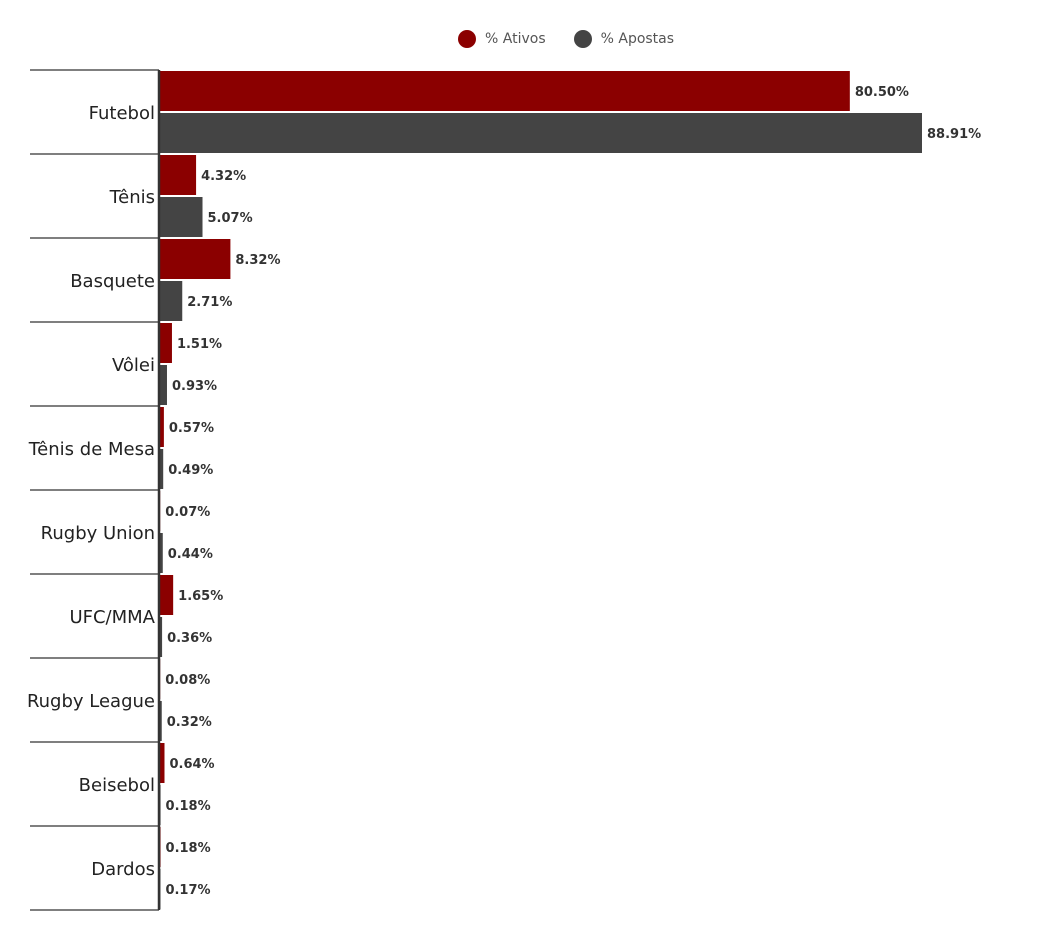 The height and width of the screenshot is (946, 1047). Describe the element at coordinates (190, 470) in the screenshot. I see `data-label-apostas: 0.49%` at that location.